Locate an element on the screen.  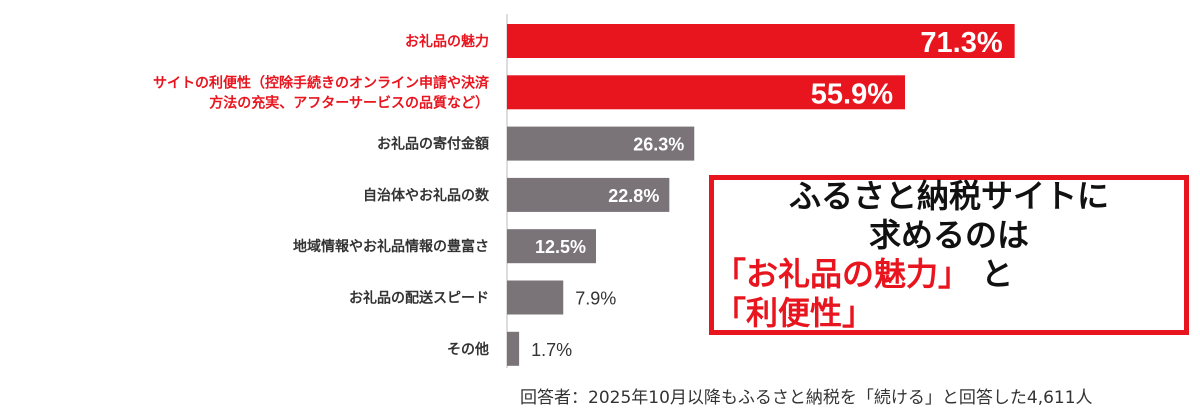
category-label-7-line-1: その他 is located at coordinates (468, 349).